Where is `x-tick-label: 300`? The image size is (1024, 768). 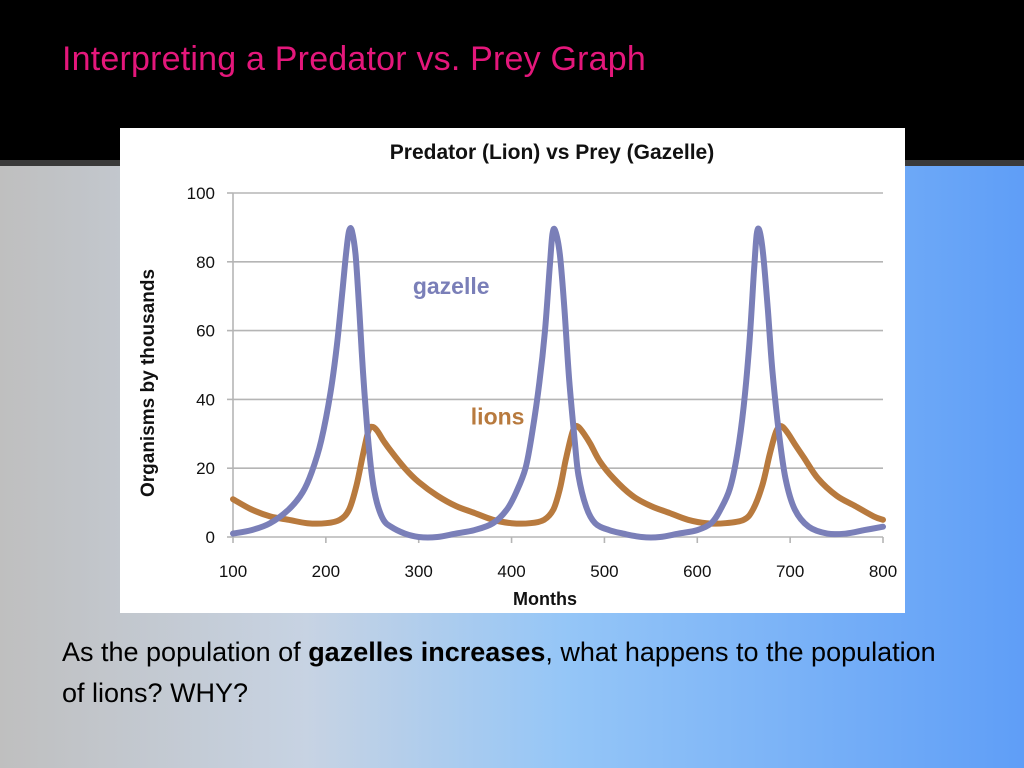 x-tick-label: 300 is located at coordinates (419, 571).